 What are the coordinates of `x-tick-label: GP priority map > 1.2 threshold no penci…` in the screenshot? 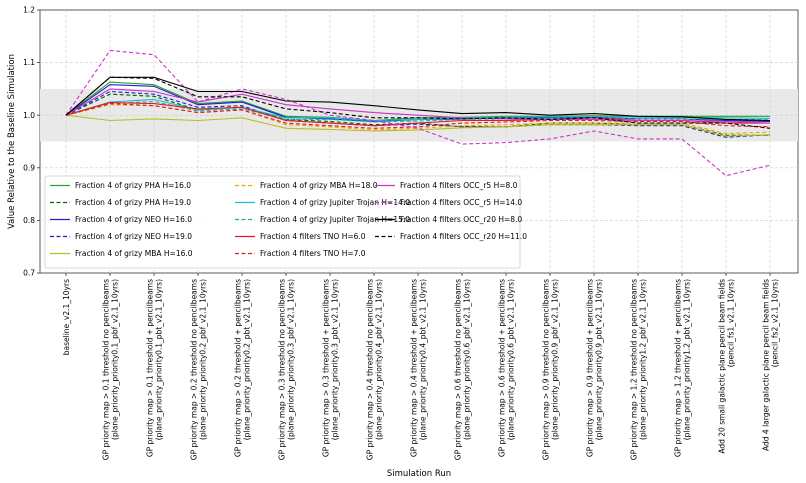 It's located at (633, 369).